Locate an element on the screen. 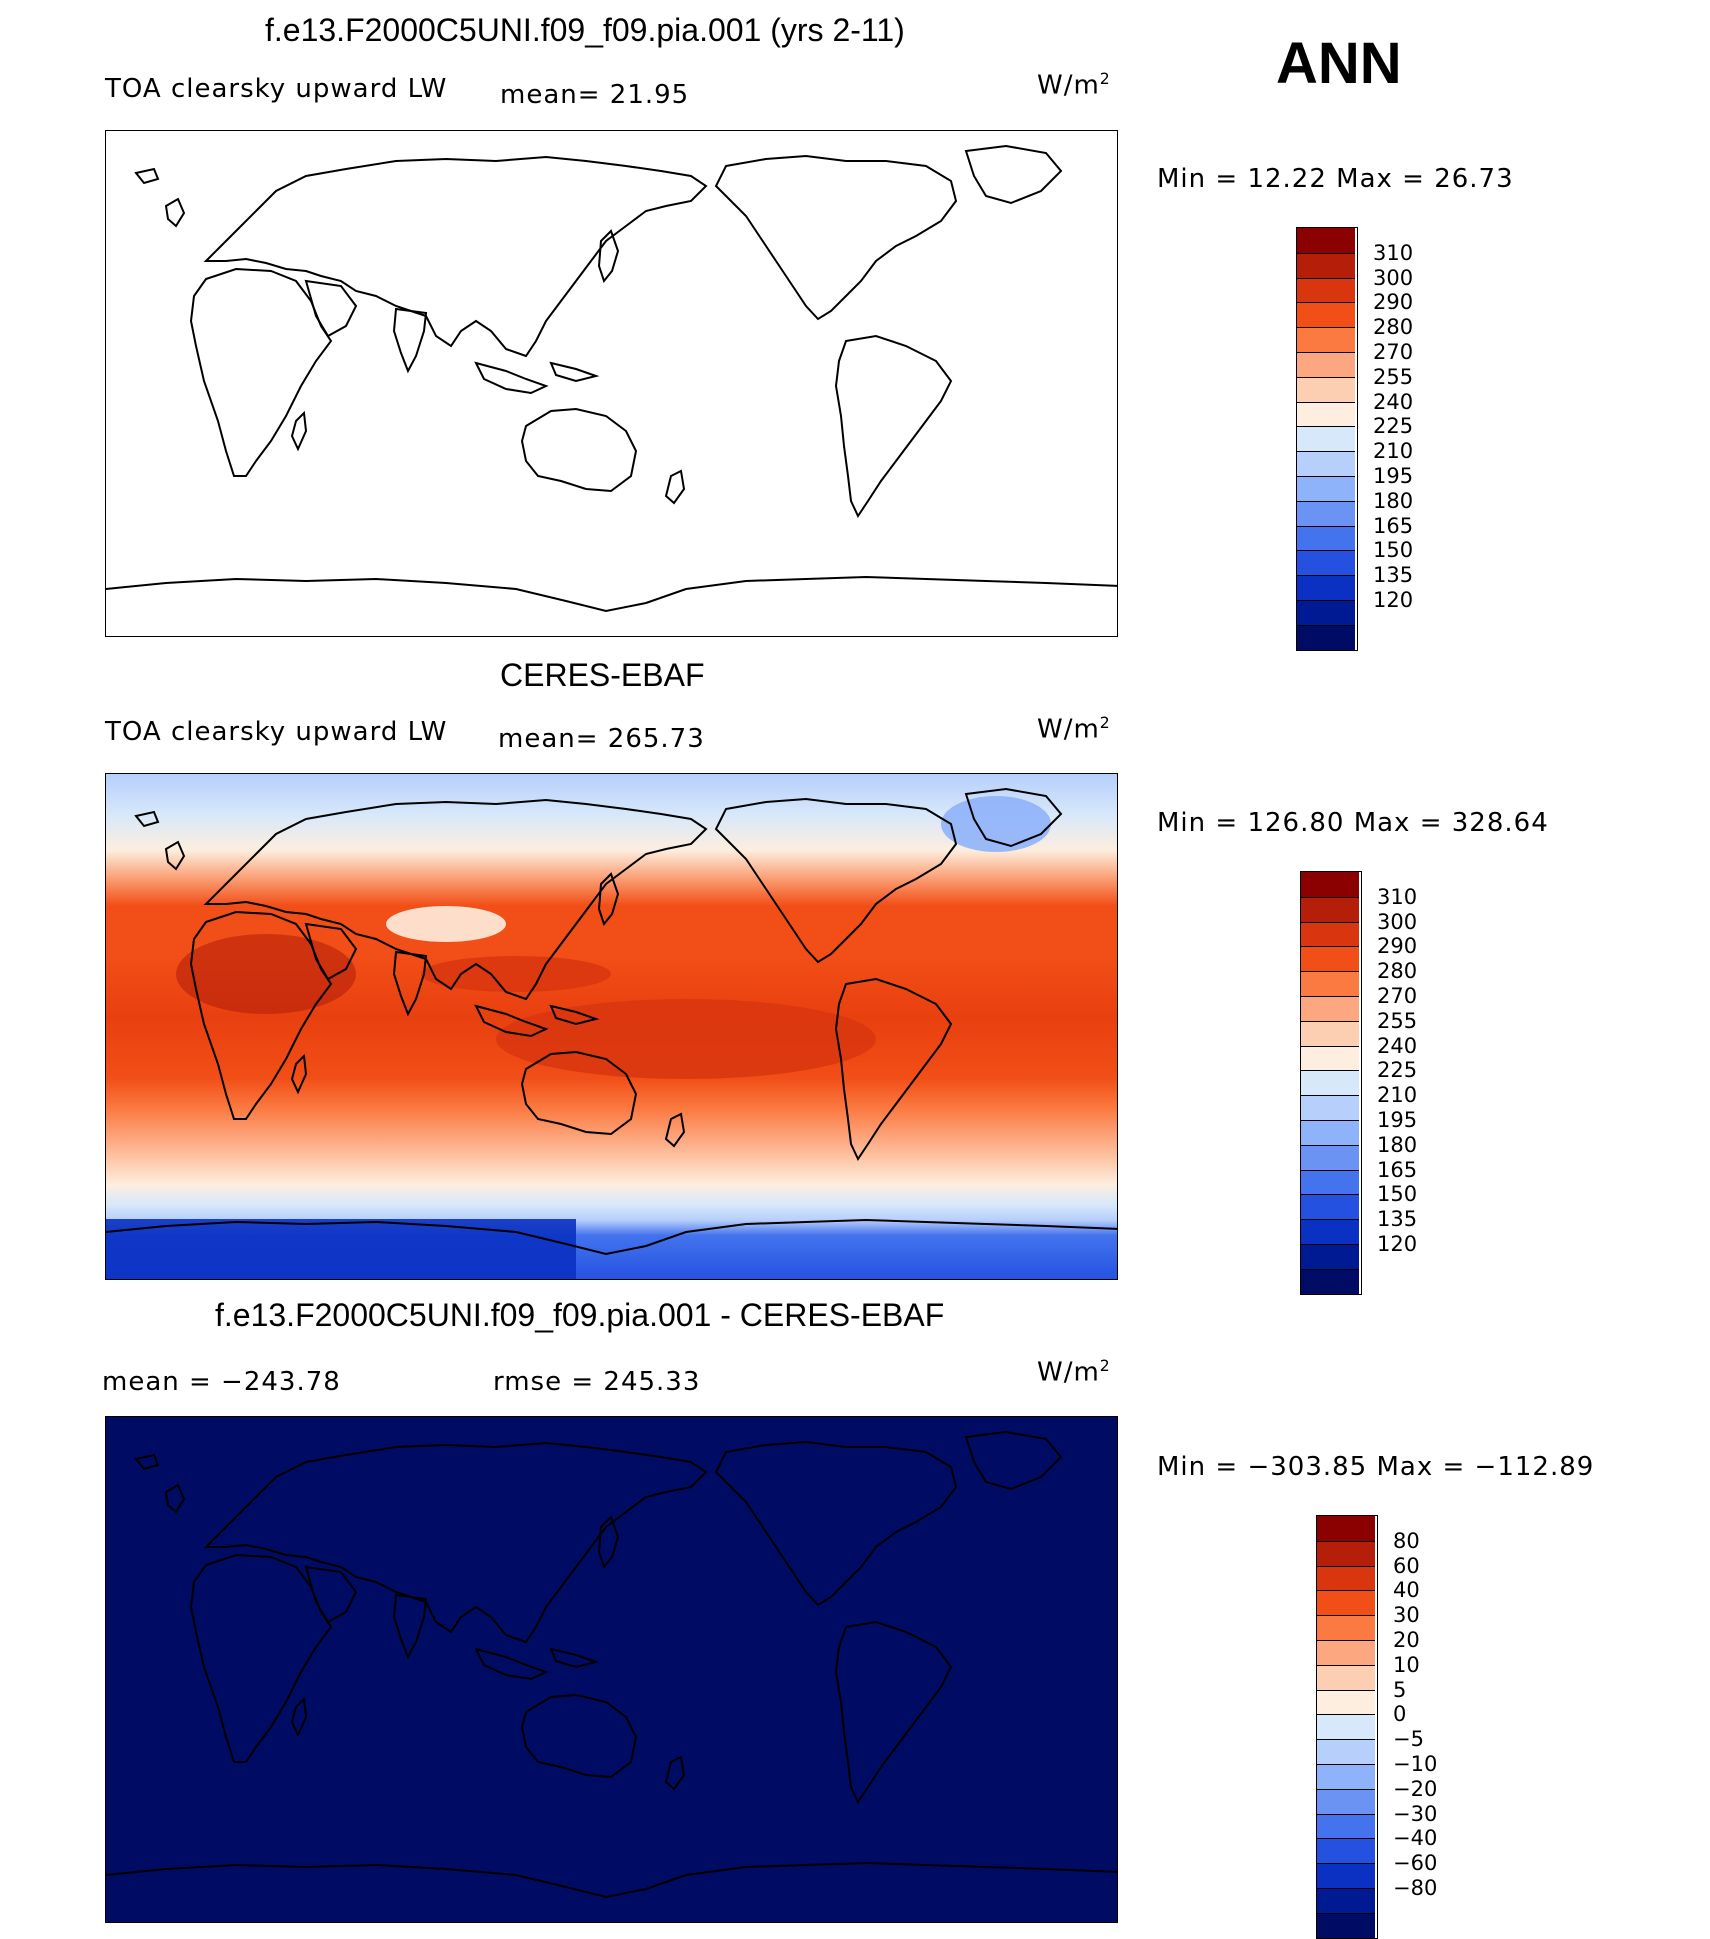 The height and width of the screenshot is (1939, 1710). panel-3-colorbar: 80 60 40 30 20 10 5 0 −5 −10 −20 −30 −40 −60 −80 is located at coordinates (1376, 1727).